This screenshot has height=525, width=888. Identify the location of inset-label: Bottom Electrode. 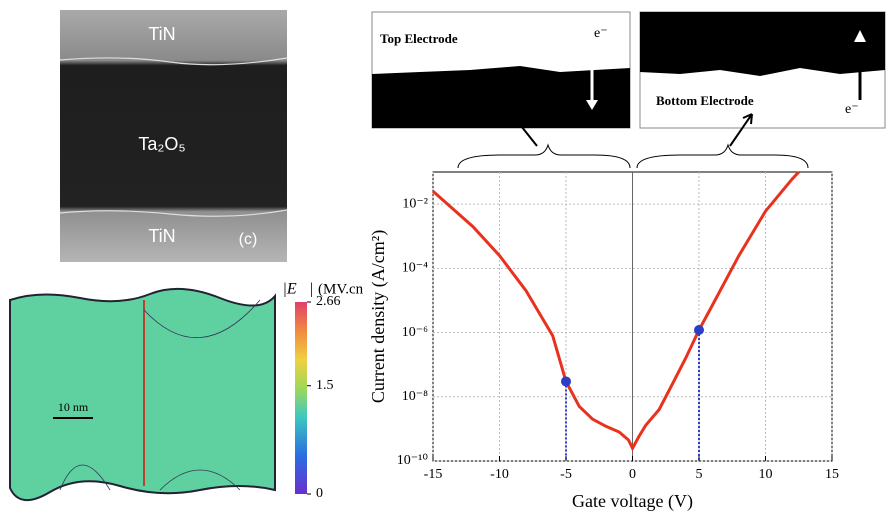
(705, 100).